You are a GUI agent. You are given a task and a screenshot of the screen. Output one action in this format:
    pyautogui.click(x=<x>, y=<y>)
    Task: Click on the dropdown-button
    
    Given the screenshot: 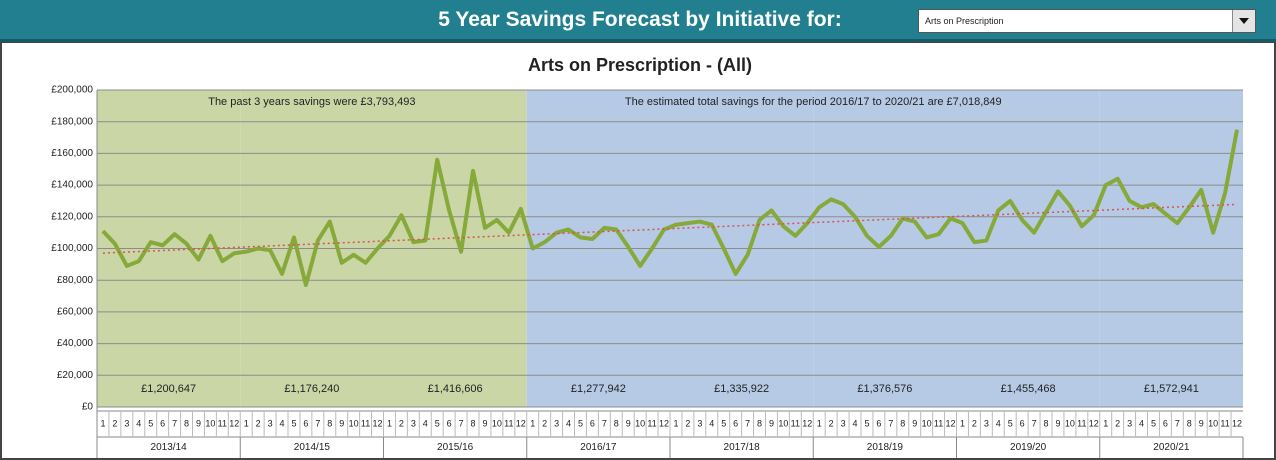 What is the action you would take?
    pyautogui.click(x=1243, y=21)
    